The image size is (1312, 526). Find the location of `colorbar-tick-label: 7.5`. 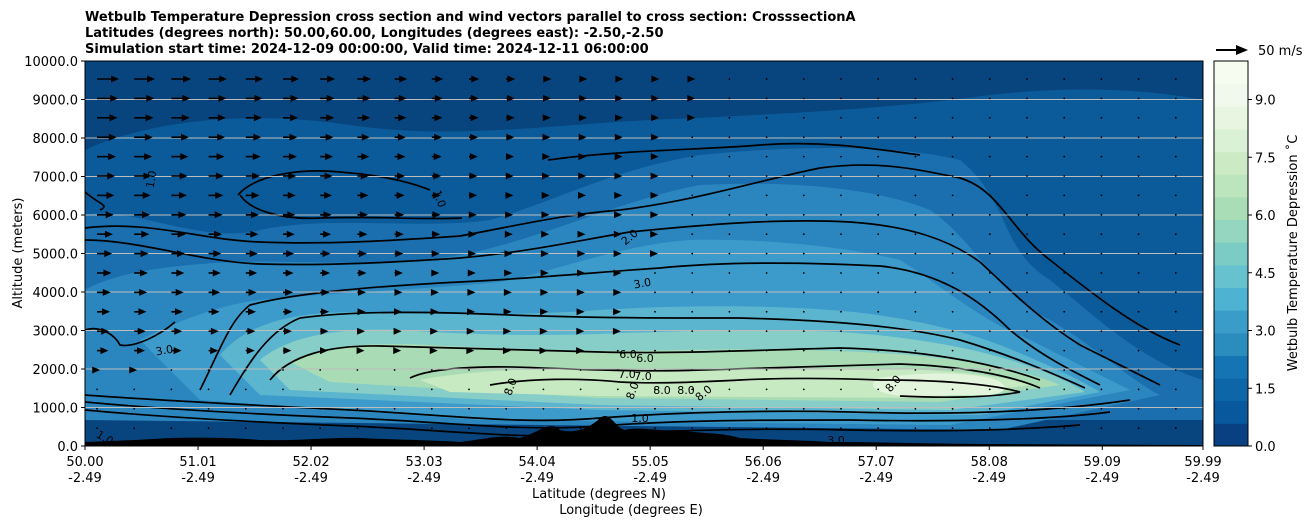

colorbar-tick-label: 7.5 is located at coordinates (1265, 158).